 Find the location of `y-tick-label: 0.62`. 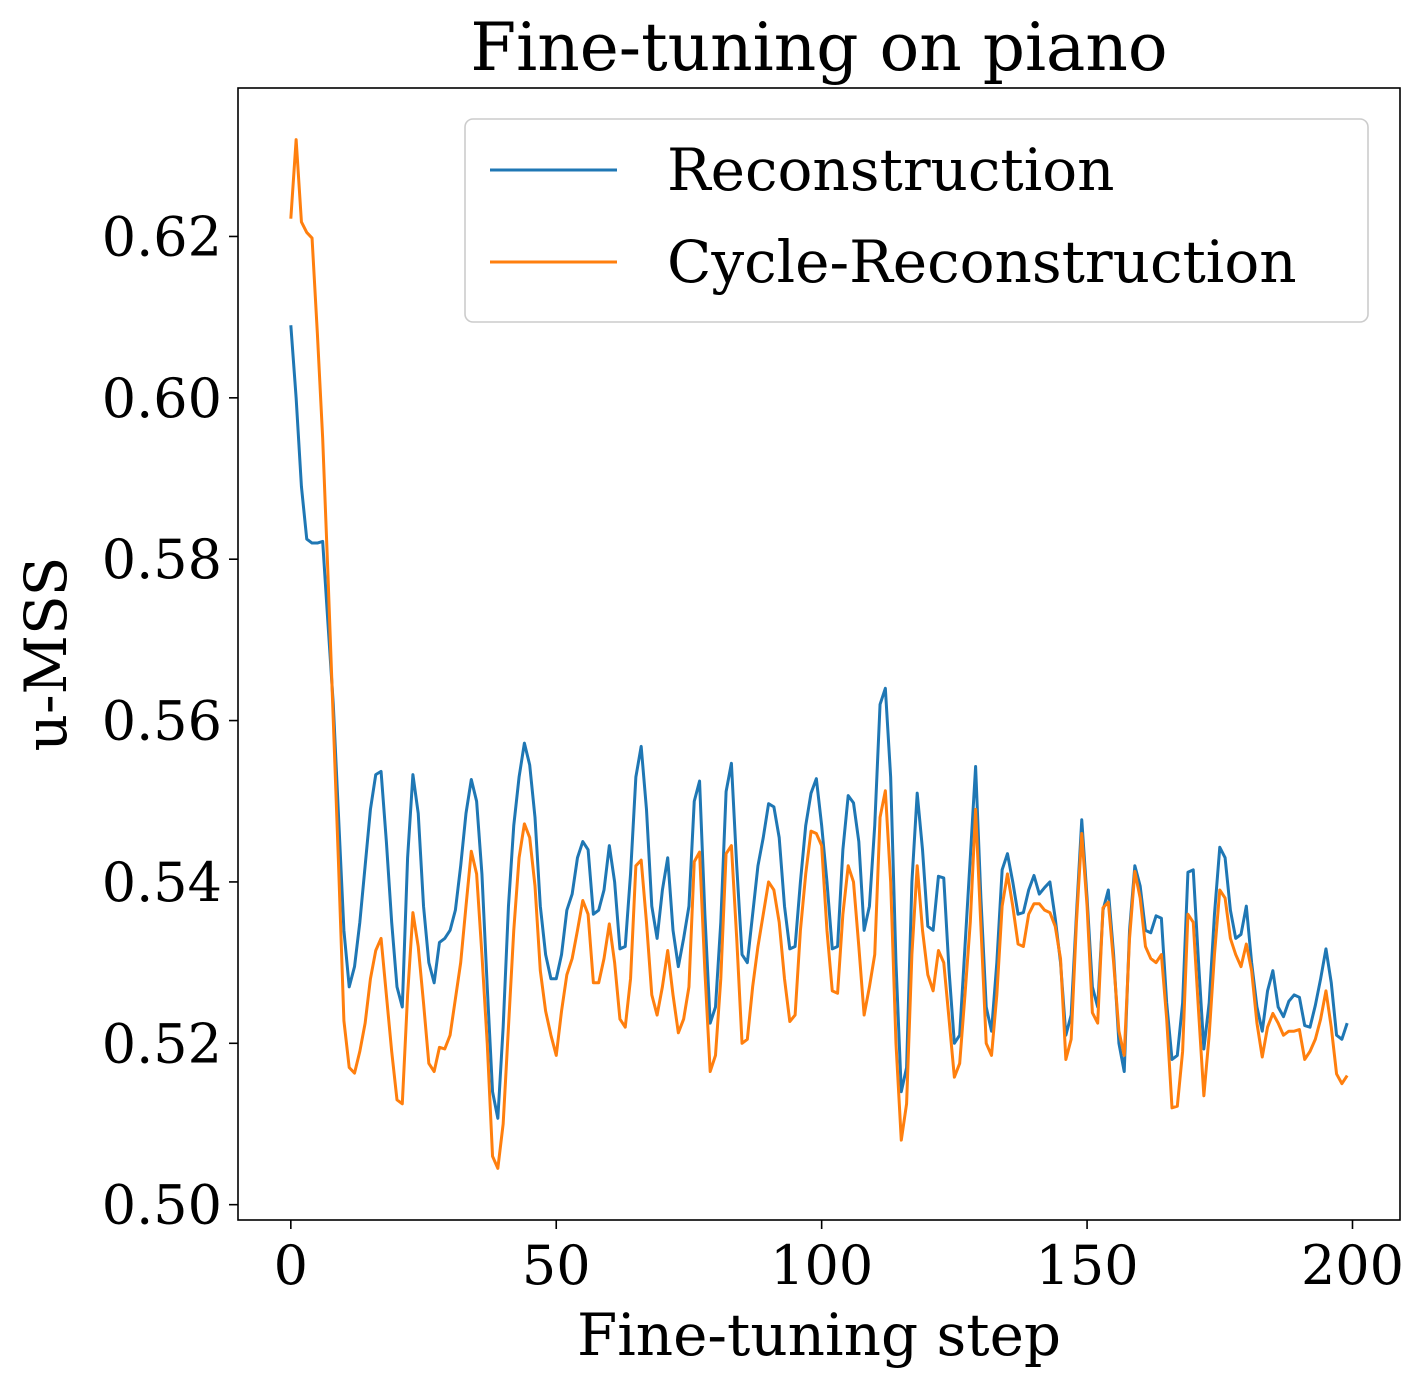

y-tick-label: 0.62 is located at coordinates (162, 236).